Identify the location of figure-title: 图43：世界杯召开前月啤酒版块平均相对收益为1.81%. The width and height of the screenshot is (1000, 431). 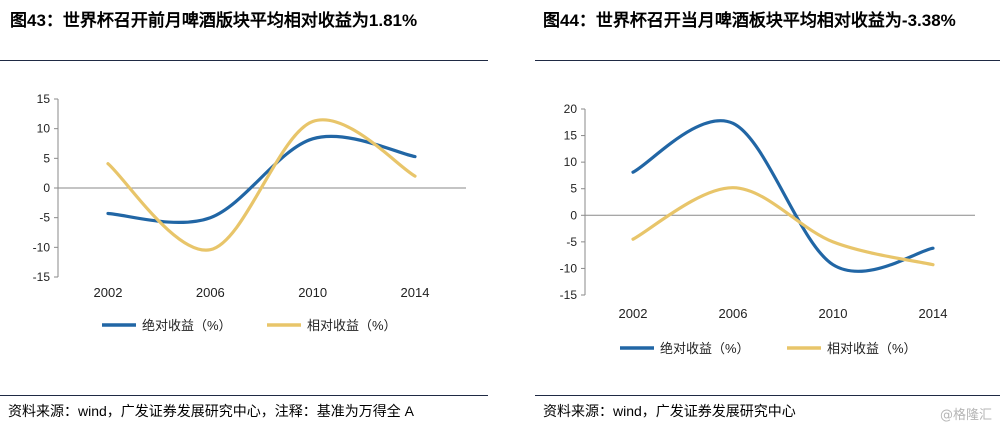
(214, 20).